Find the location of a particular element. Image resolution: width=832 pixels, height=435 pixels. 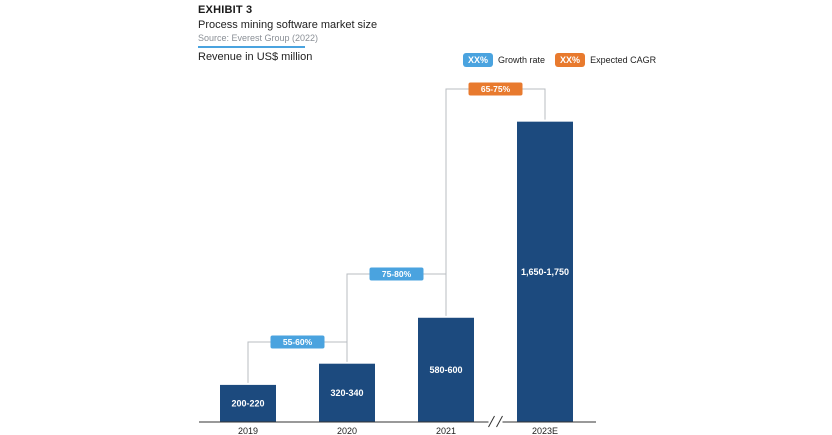

x-tick-label-2020: 2020 is located at coordinates (347, 430).